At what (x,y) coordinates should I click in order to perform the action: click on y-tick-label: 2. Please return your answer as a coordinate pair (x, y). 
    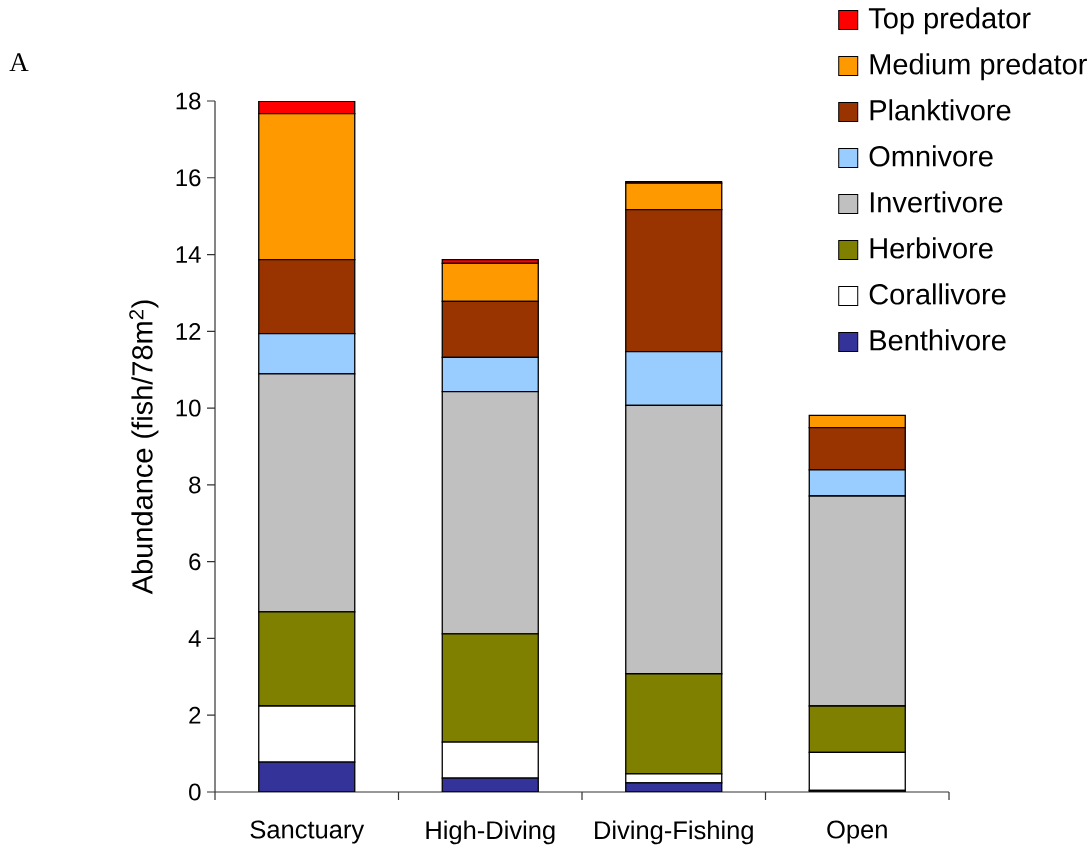
    Looking at the image, I should click on (195, 715).